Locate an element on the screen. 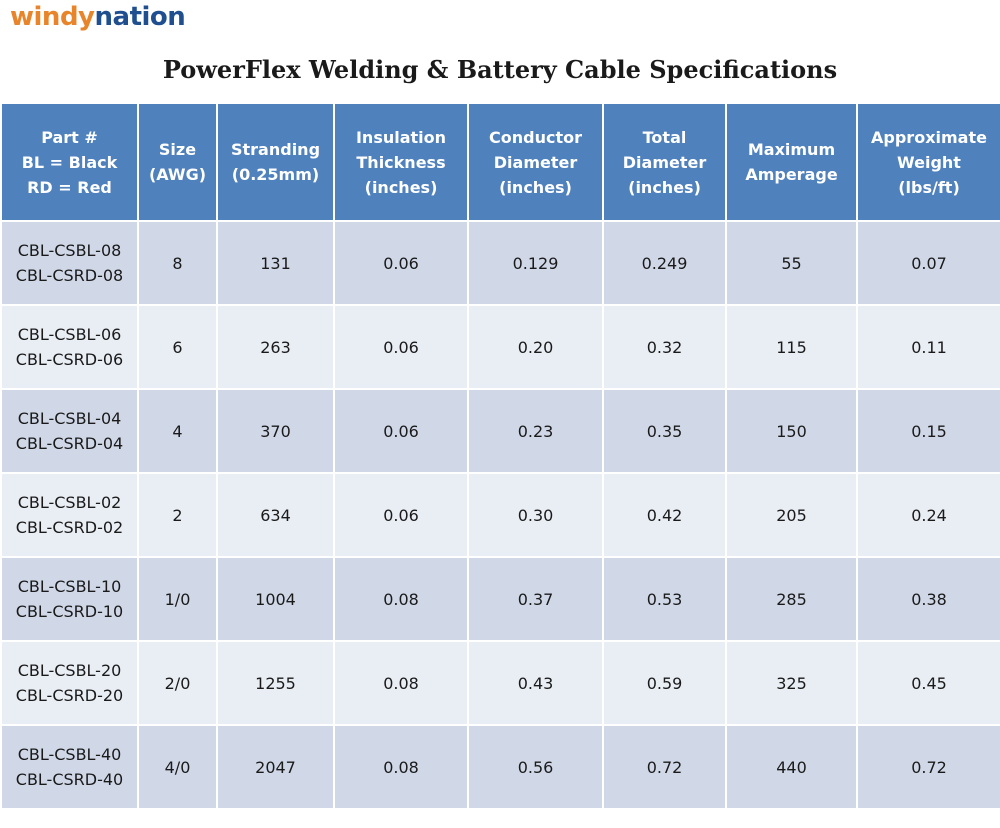 This screenshot has width=1000, height=828. table-cell: 1255 is located at coordinates (275, 683).